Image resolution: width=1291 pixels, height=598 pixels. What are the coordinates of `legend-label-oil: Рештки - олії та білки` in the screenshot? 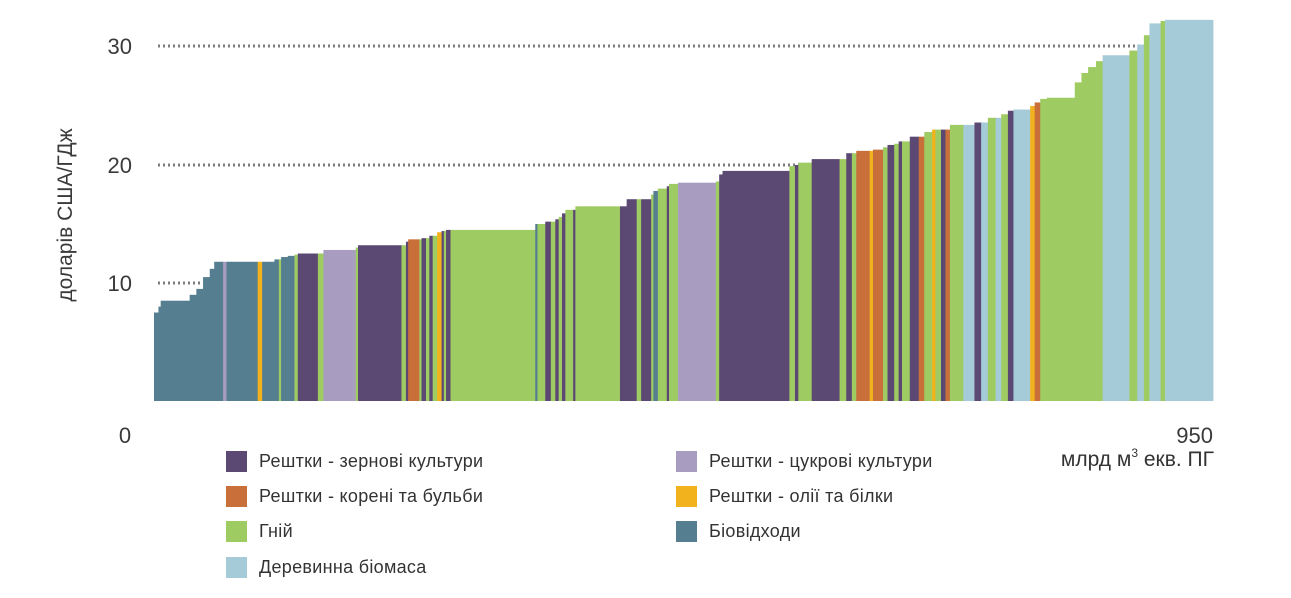 It's located at (801, 495).